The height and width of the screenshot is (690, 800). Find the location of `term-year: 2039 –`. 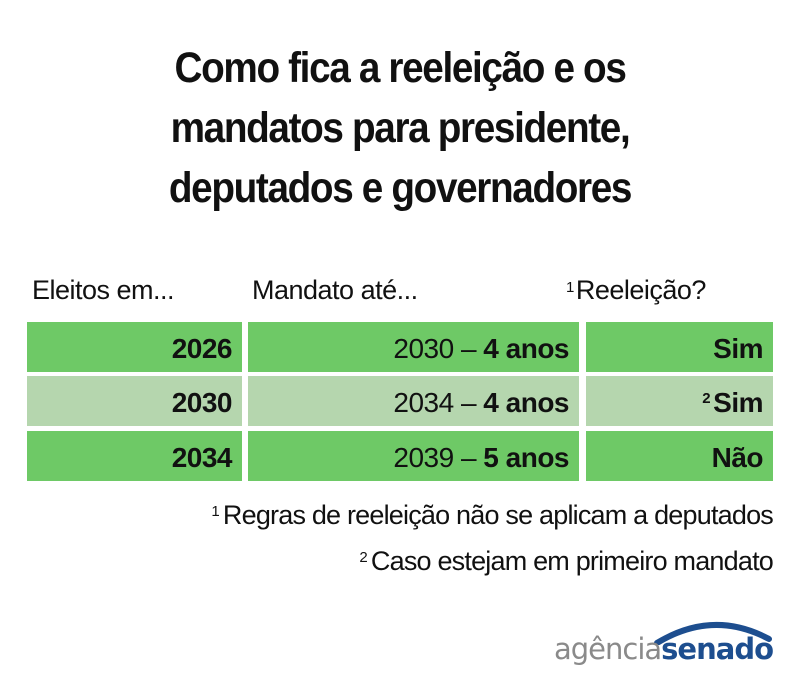

term-year: 2039 – is located at coordinates (435, 457).